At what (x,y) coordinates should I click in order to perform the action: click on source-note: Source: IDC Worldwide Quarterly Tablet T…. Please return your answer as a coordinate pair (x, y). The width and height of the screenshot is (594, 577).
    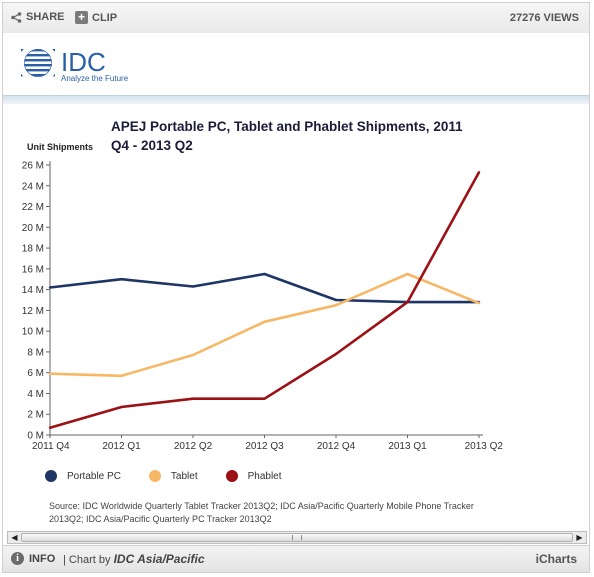
    Looking at the image, I should click on (261, 512).